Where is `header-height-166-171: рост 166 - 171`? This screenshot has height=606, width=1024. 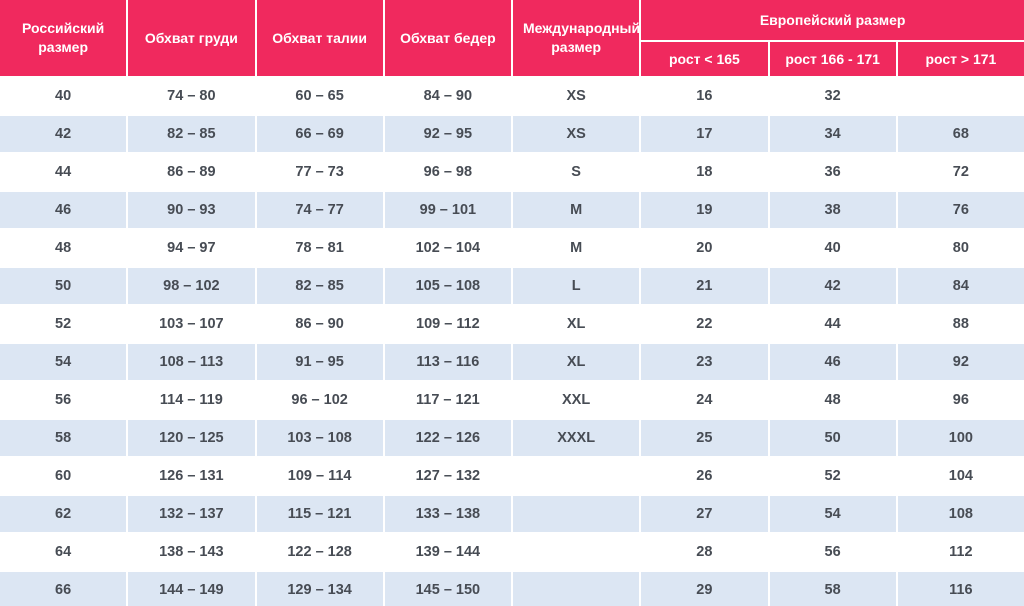
header-height-166-171: рост 166 - 171 is located at coordinates (832, 59).